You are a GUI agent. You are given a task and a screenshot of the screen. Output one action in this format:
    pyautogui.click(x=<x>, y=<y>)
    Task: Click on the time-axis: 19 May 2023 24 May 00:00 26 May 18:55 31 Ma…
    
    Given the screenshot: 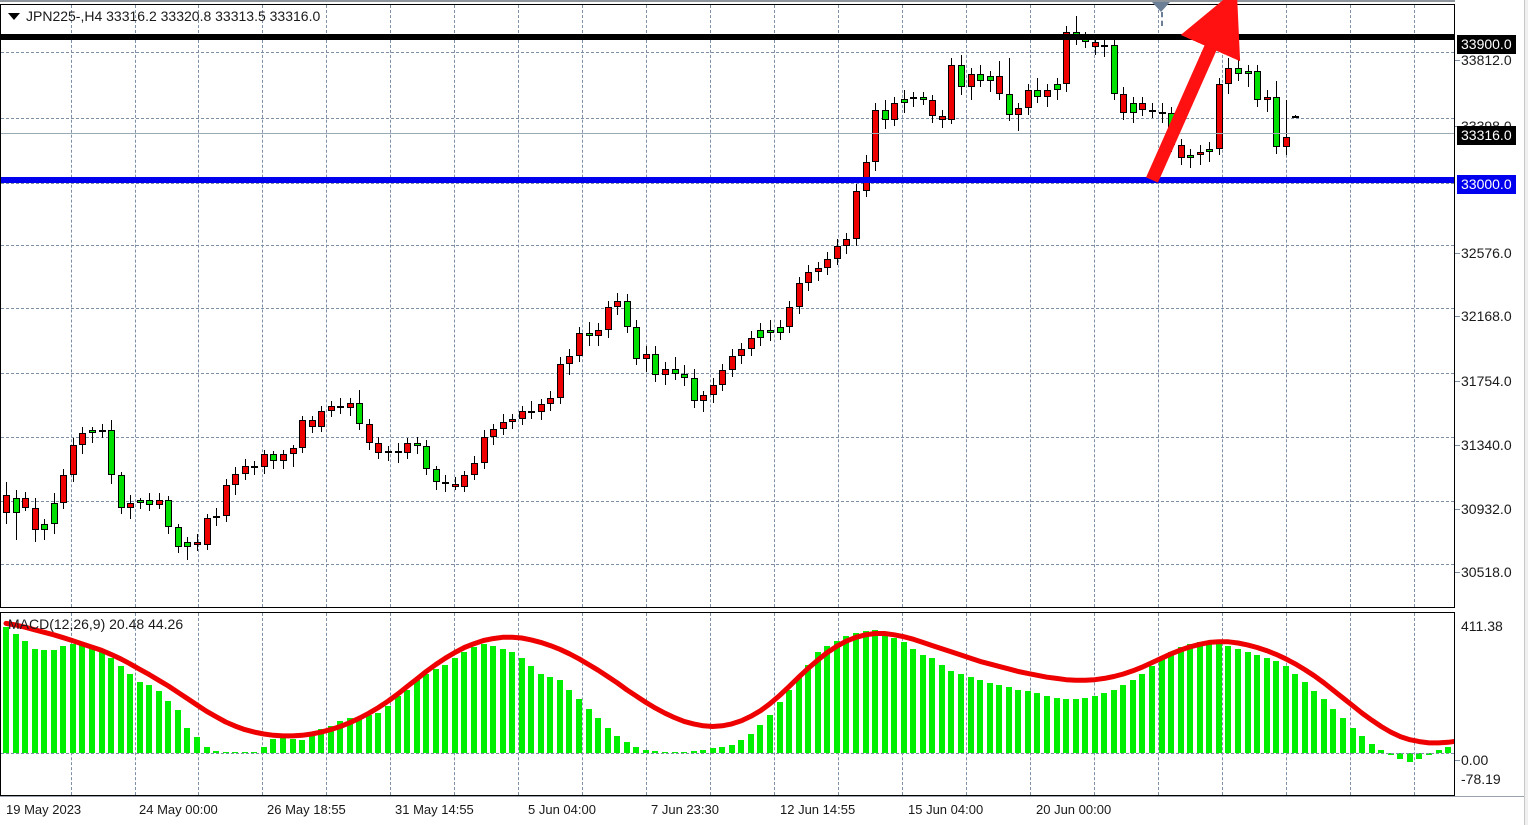 What is the action you would take?
    pyautogui.click(x=764, y=810)
    